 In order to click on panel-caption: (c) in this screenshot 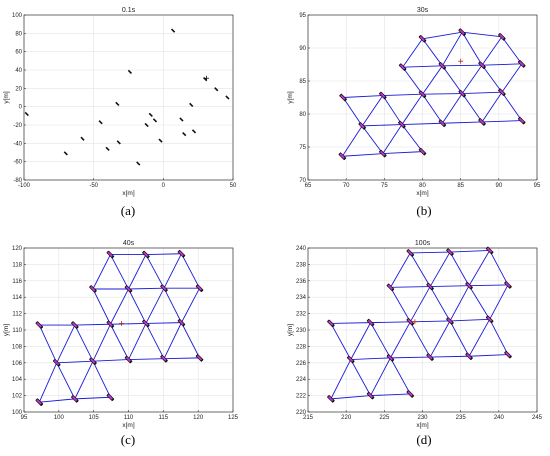, I will do `click(128, 439)`.